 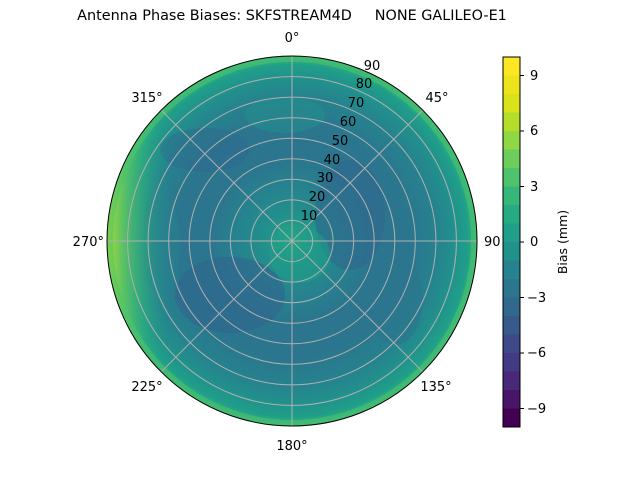 What do you see at coordinates (146, 387) in the screenshot?
I see `angle-label-225: 225°` at bounding box center [146, 387].